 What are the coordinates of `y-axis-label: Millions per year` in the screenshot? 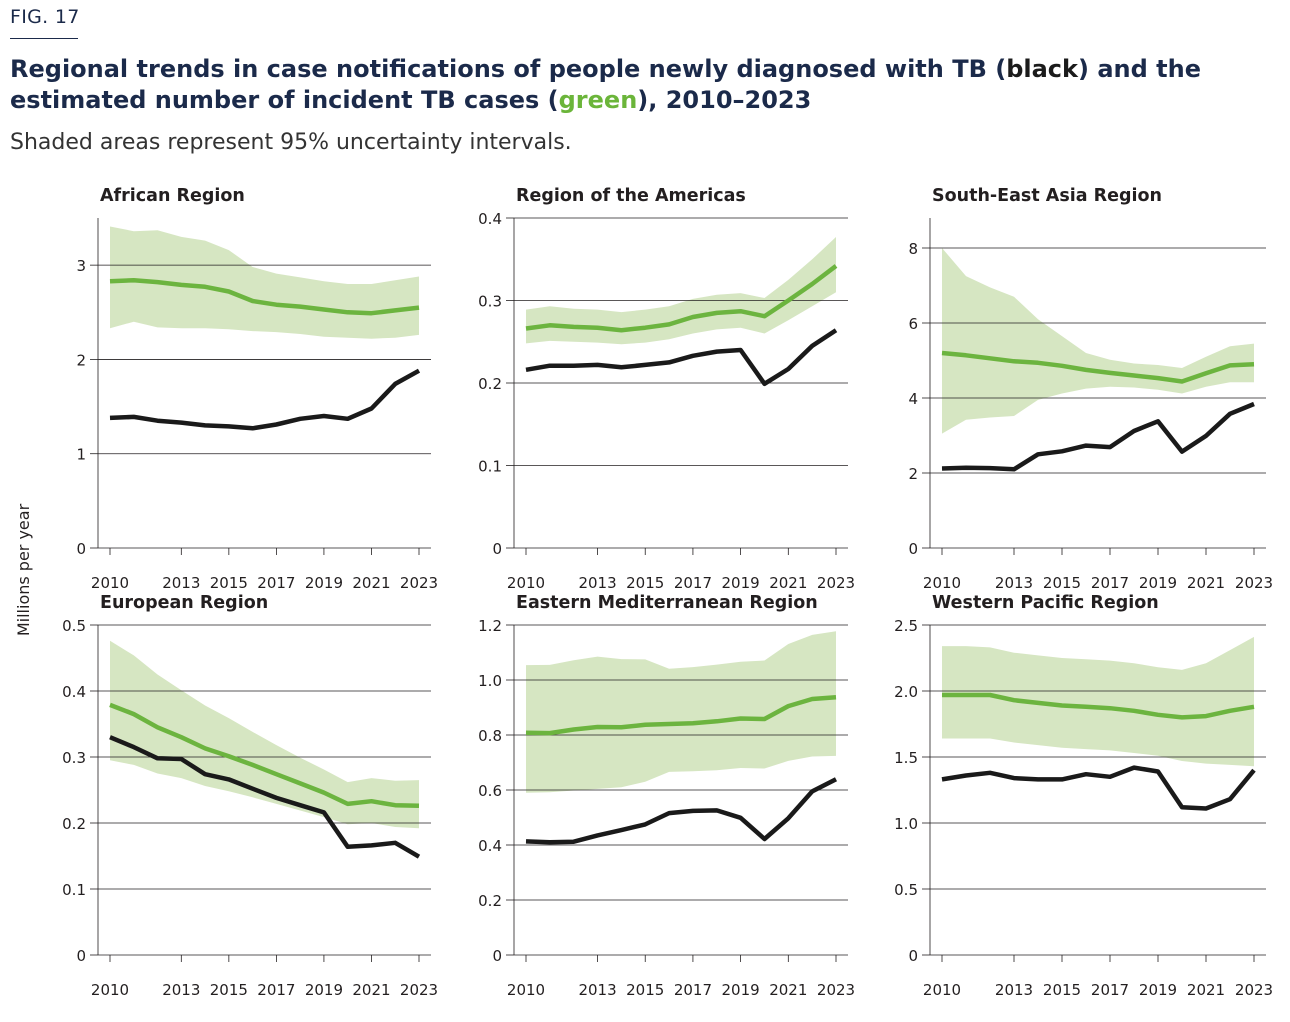 It's located at (23, 569).